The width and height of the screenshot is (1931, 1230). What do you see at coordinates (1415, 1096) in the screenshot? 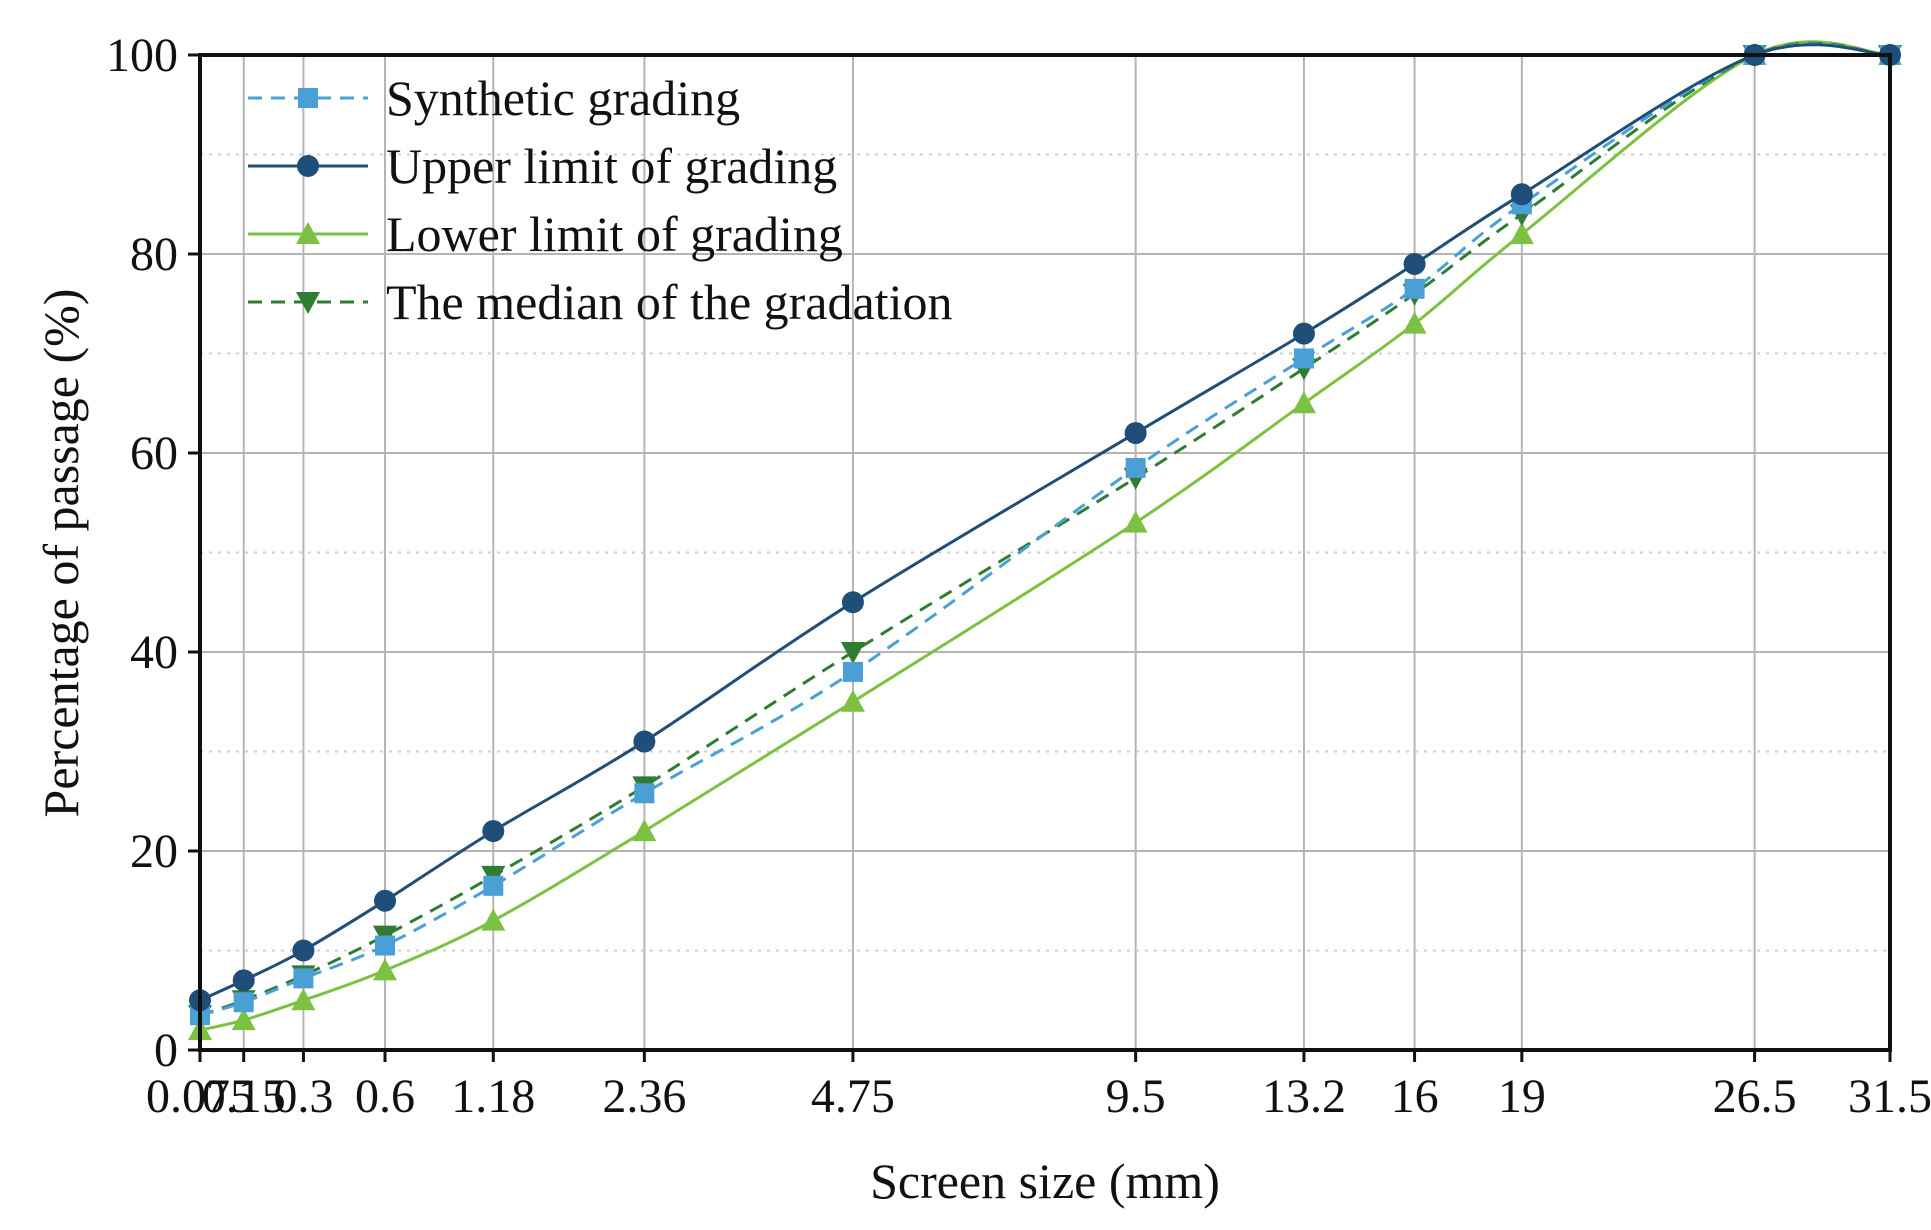
I see `x-tick-label: 16` at bounding box center [1415, 1096].